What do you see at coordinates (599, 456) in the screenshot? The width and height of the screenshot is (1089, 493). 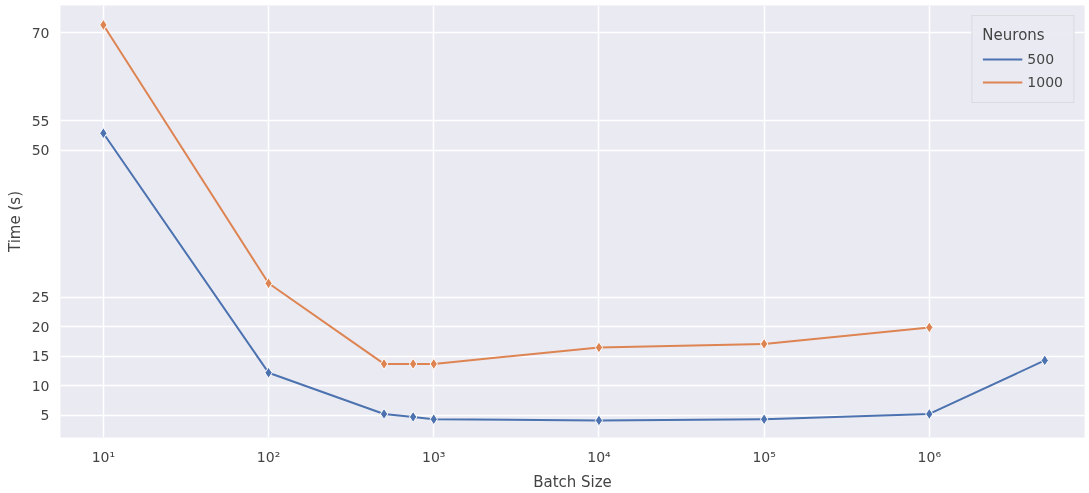 I see `x-tick-label: 10⁴` at bounding box center [599, 456].